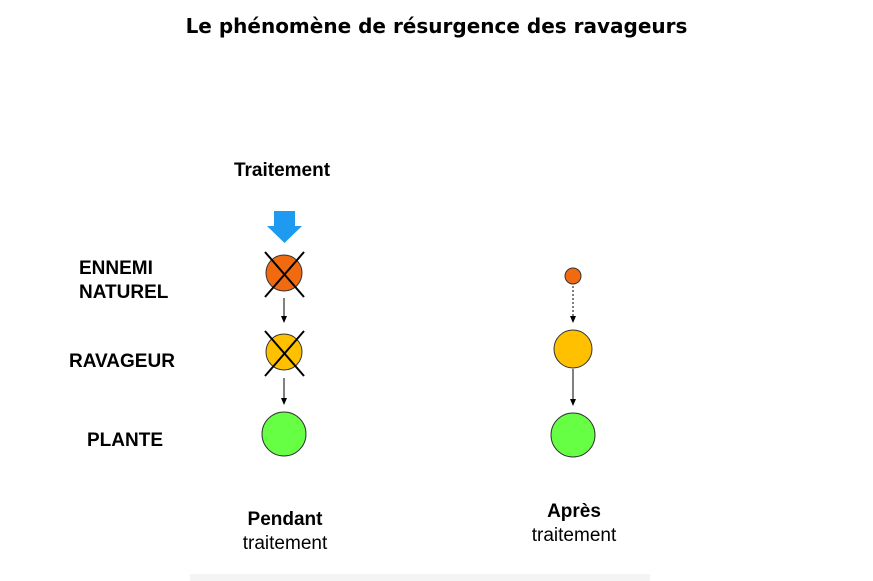 The width and height of the screenshot is (873, 581). Describe the element at coordinates (573, 276) in the screenshot. I see `ennemi-node-after` at that location.